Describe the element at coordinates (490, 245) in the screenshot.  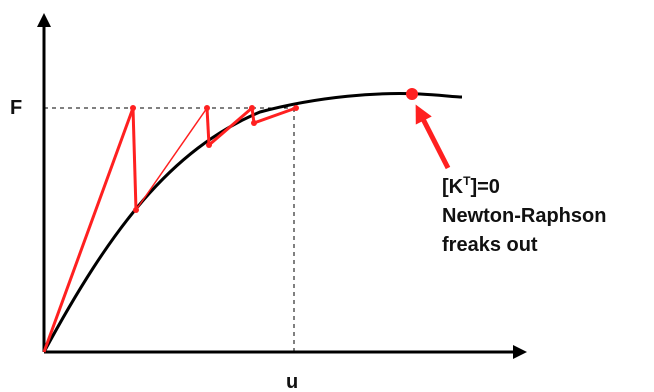
I see `annotation-text-line3: freaks out` at that location.